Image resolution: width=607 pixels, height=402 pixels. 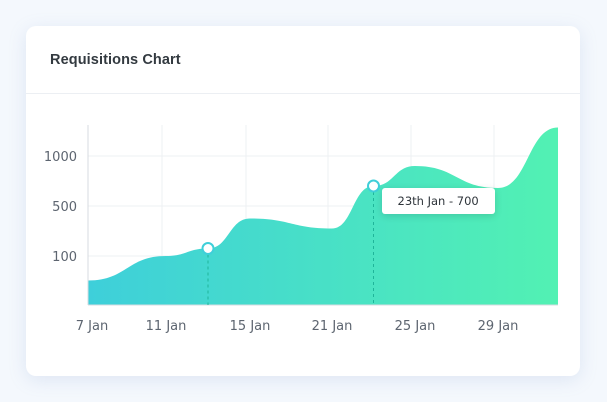 What do you see at coordinates (115, 59) in the screenshot?
I see `card-title: Requisitions Chart` at bounding box center [115, 59].